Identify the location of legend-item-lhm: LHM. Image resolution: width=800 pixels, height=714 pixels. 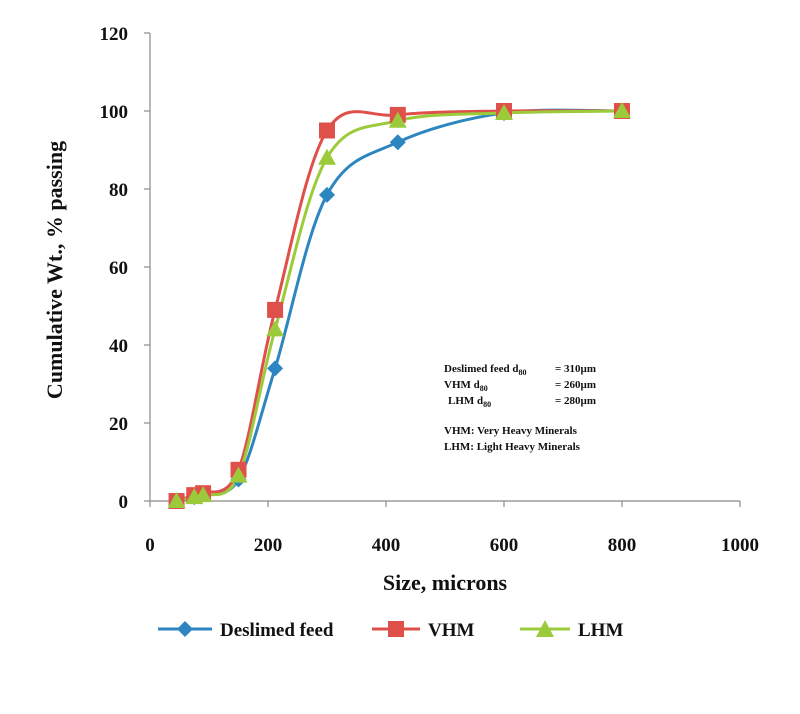
(571, 630).